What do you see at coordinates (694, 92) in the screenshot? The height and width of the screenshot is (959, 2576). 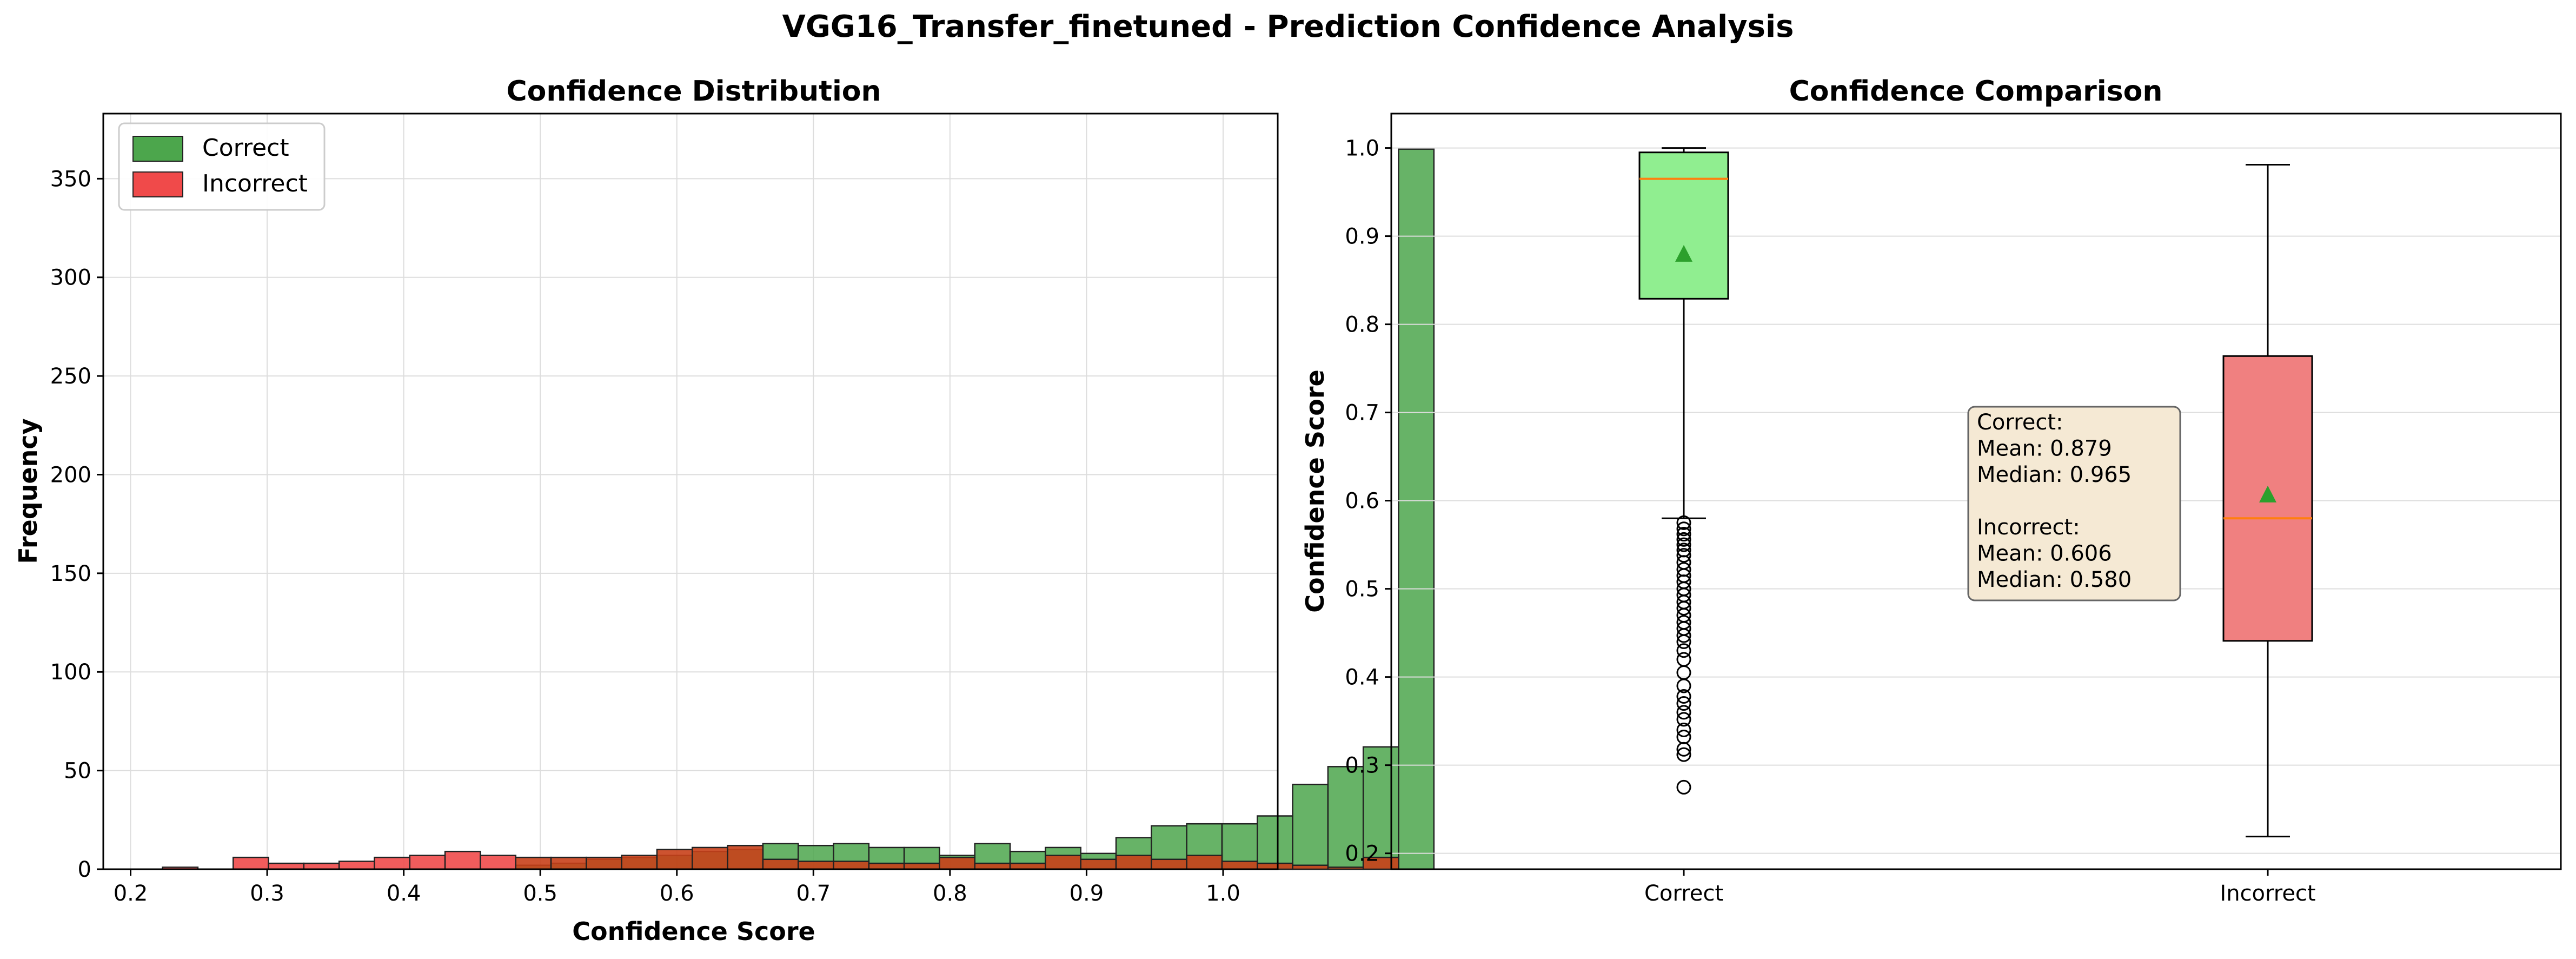 I see `histogram-title: Confidence Distribution` at bounding box center [694, 92].